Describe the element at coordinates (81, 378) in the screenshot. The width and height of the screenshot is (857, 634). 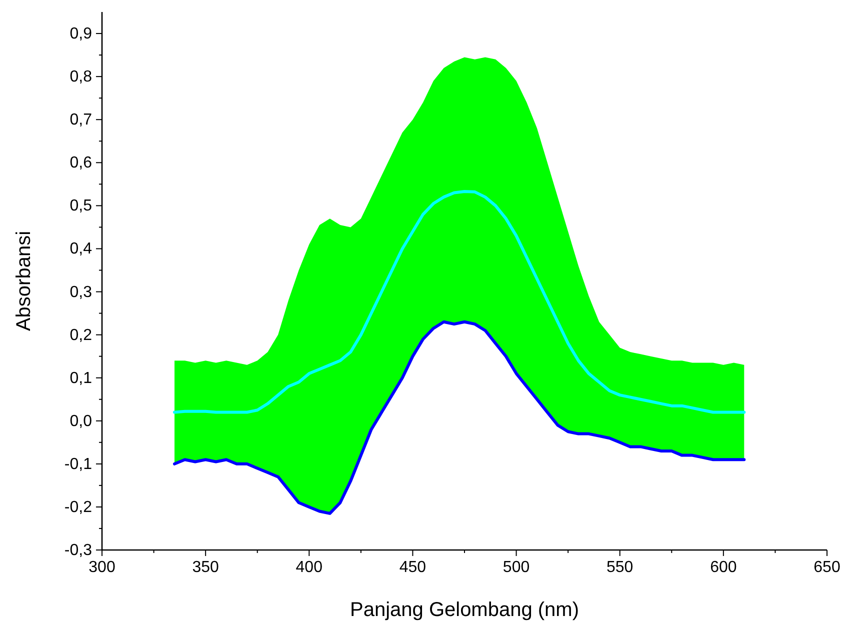
I see `y-tick-label: 0,1` at that location.